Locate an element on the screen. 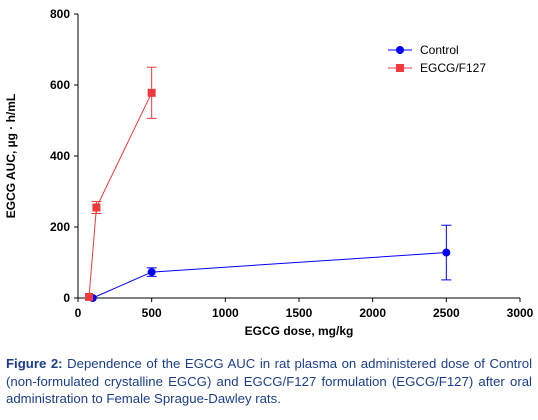  y-ticks: 0 200 400 600 800 is located at coordinates (64, 156).